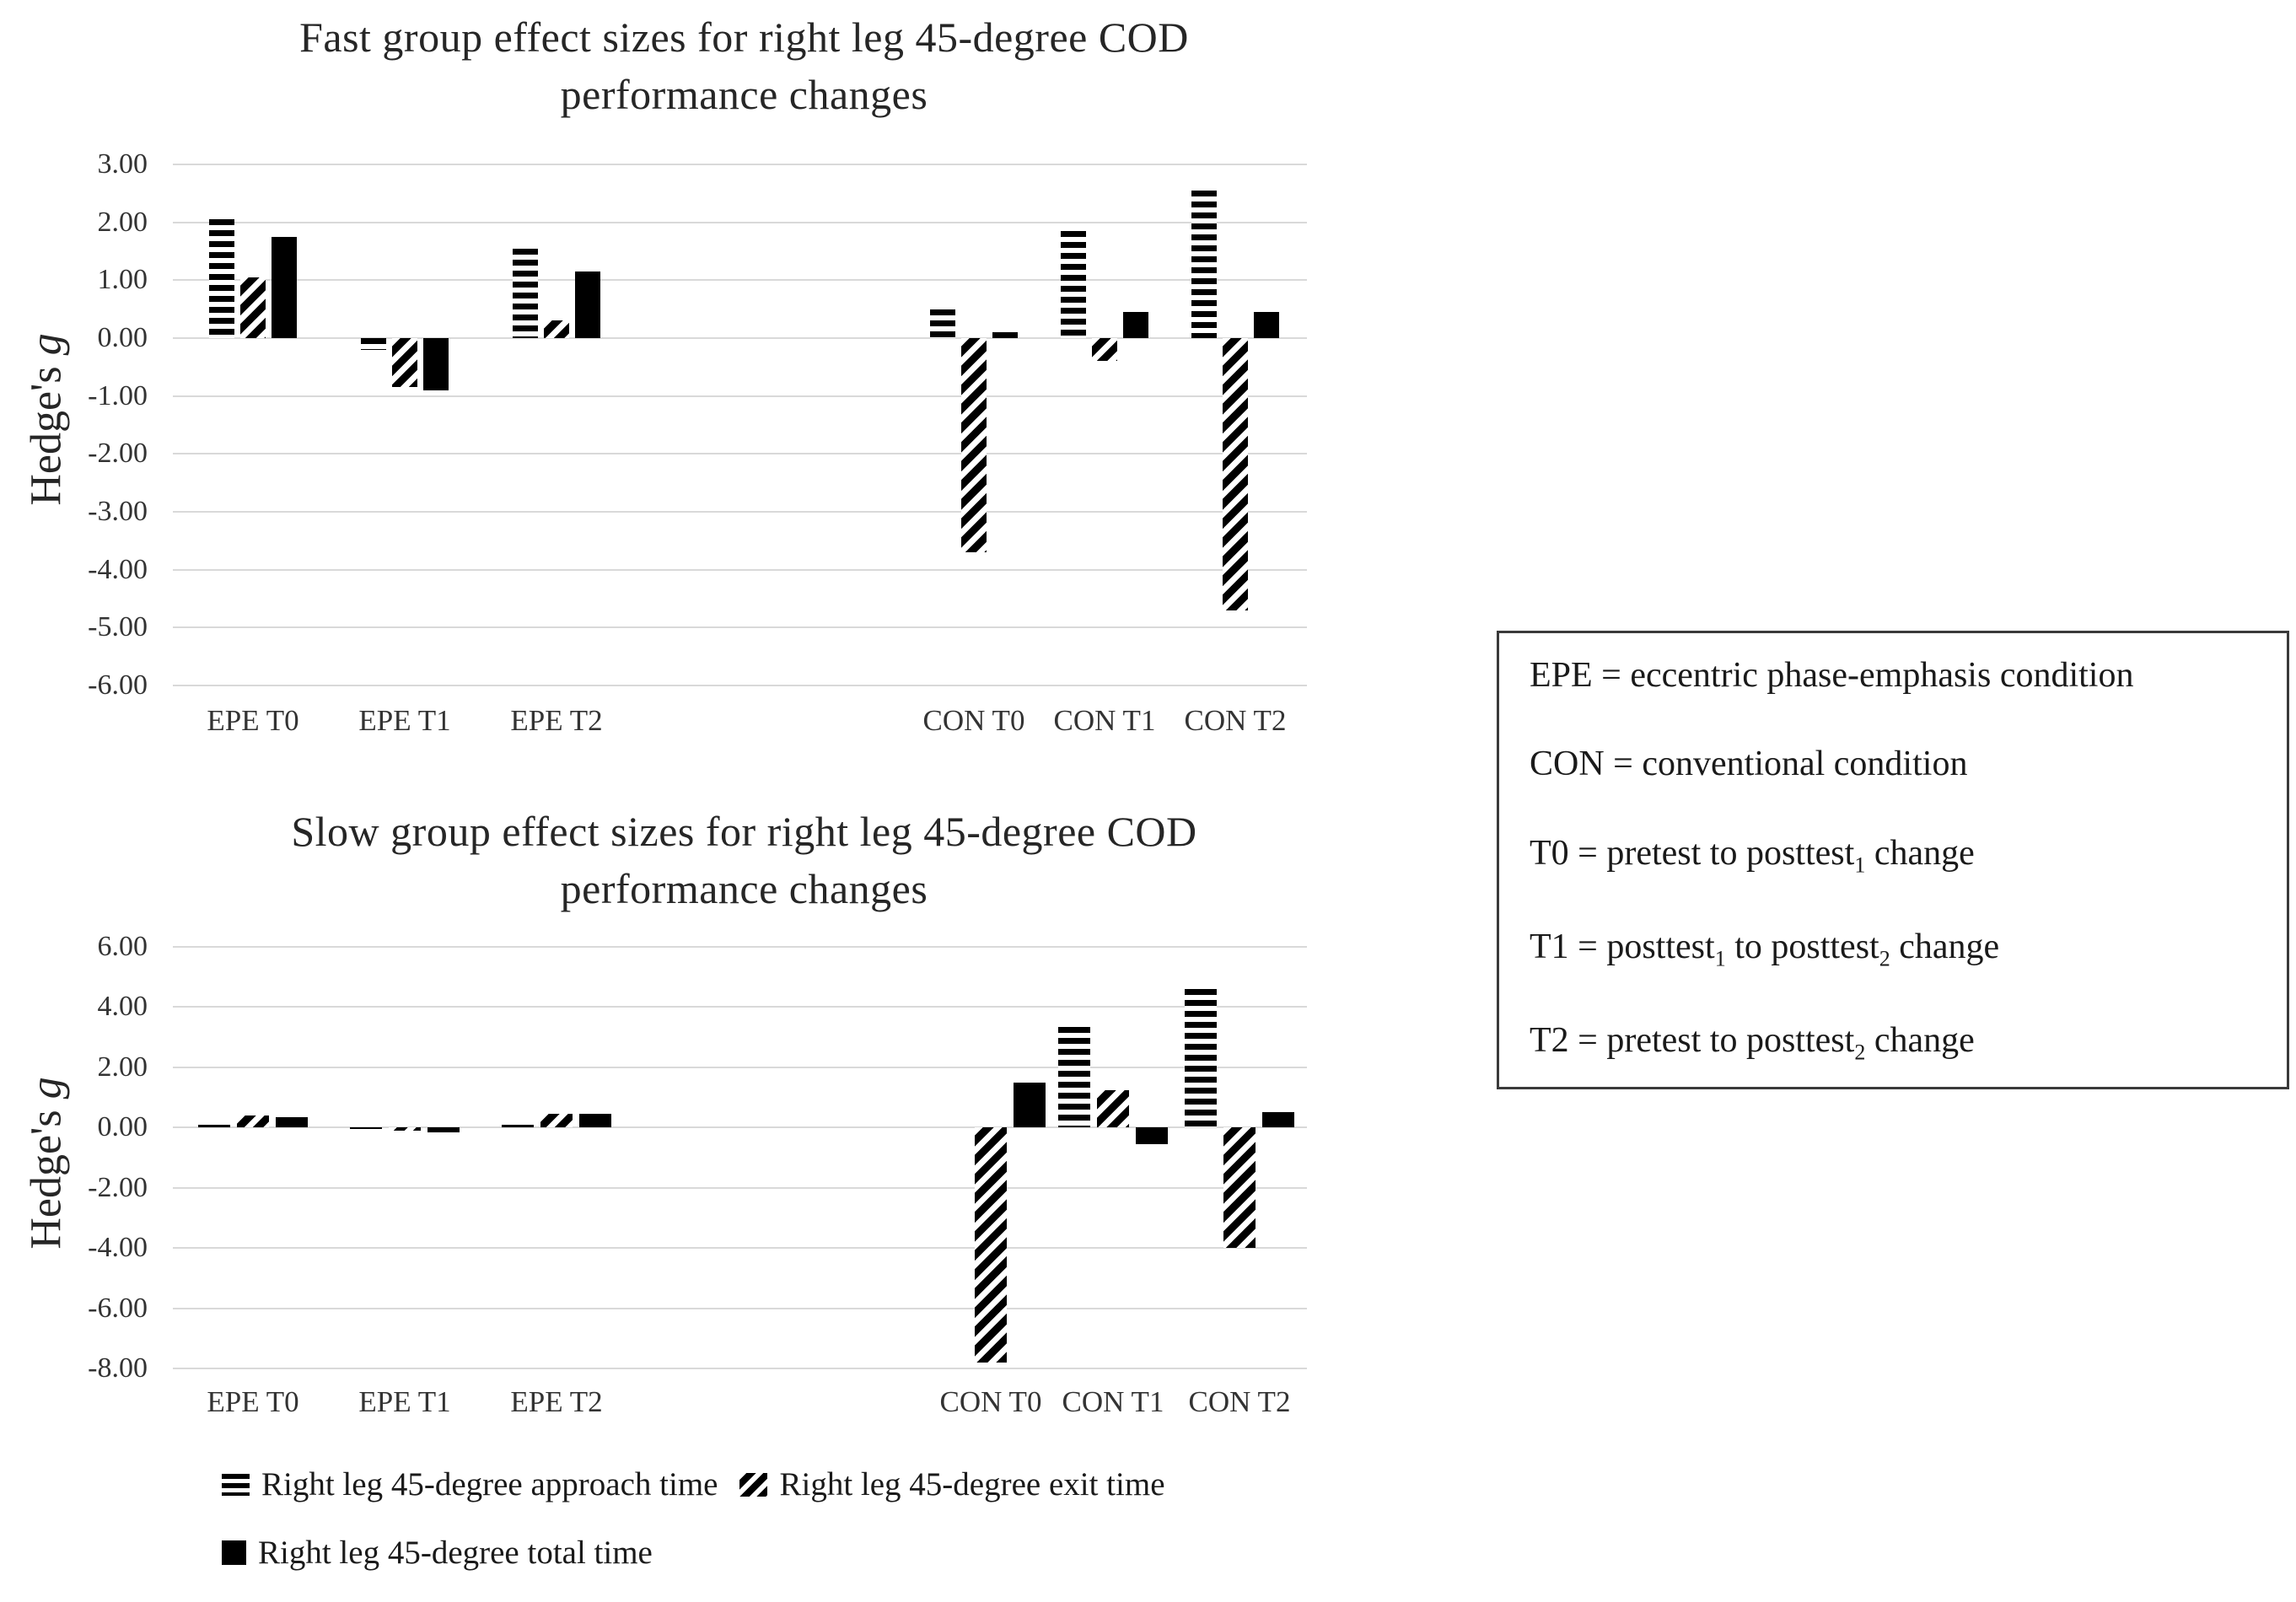 The image size is (2296, 1602). I want to click on y-tick-label: -8.00, so click(118, 1368).